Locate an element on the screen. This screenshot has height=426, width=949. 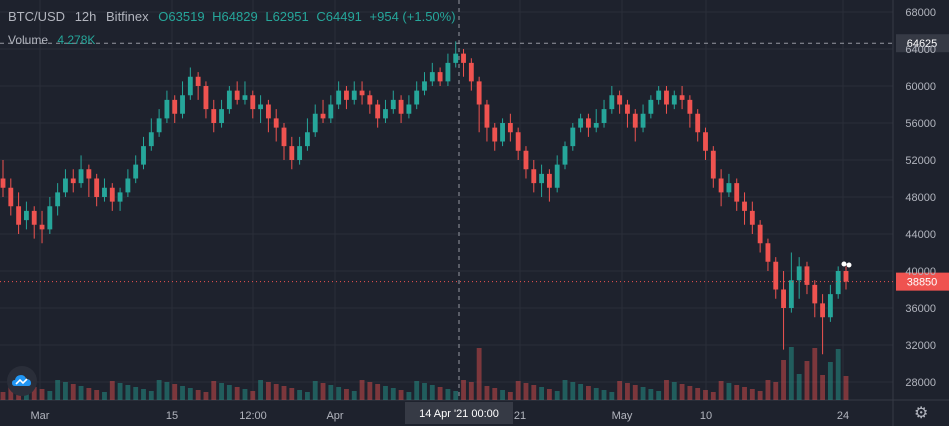
crosshair-time-label: 14 Apr '21 00:00 is located at coordinates (459, 414).